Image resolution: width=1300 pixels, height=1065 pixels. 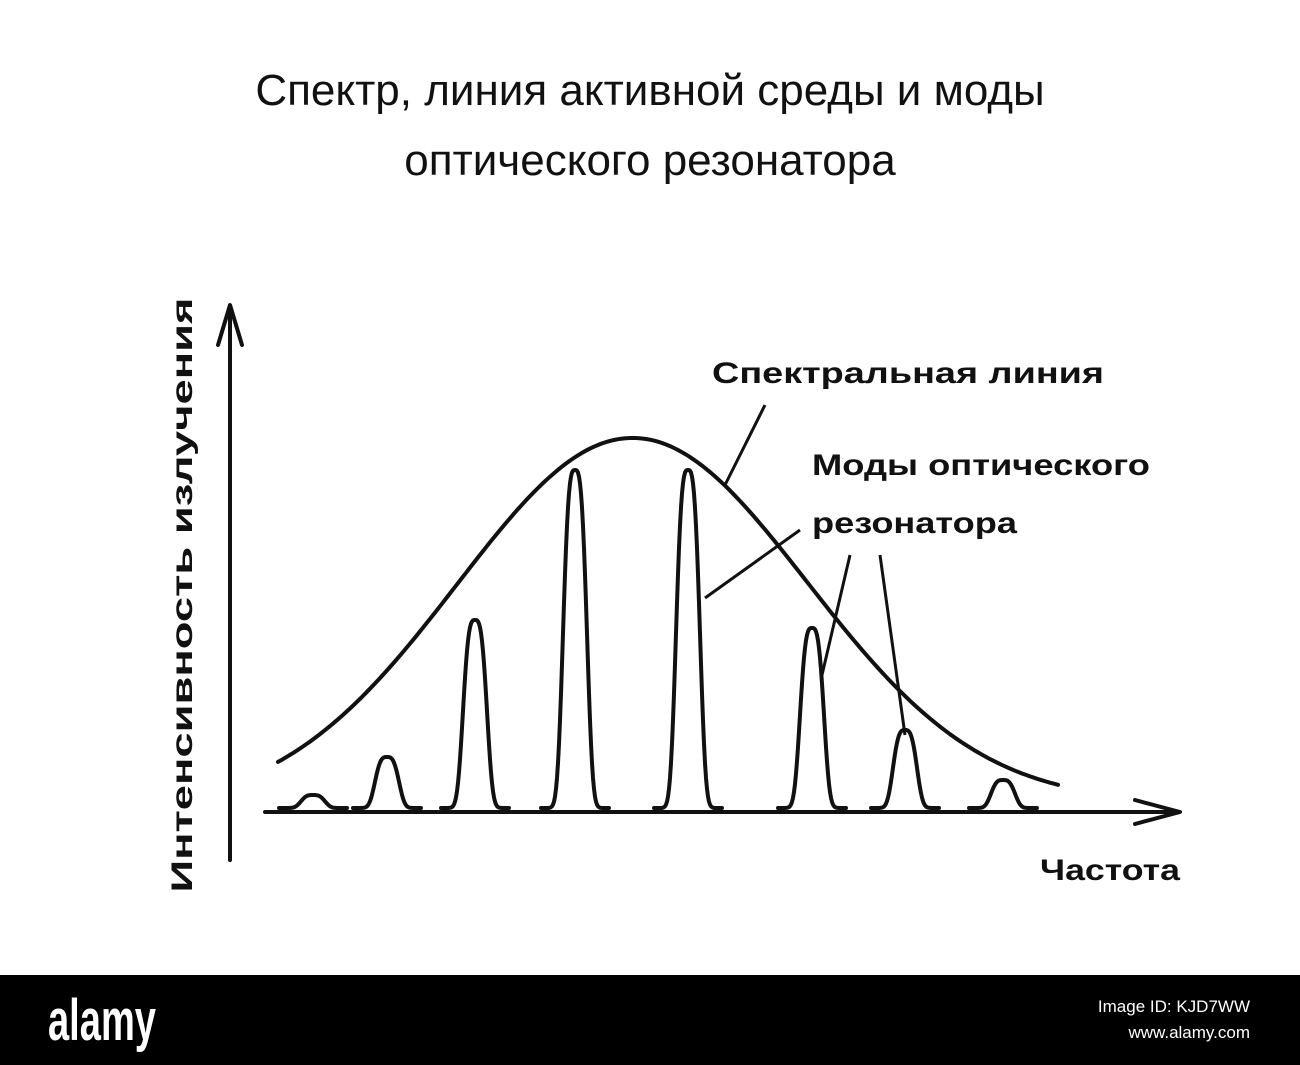 What do you see at coordinates (1174, 1006) in the screenshot?
I see `watermark-id: Image ID: KJD7WW` at bounding box center [1174, 1006].